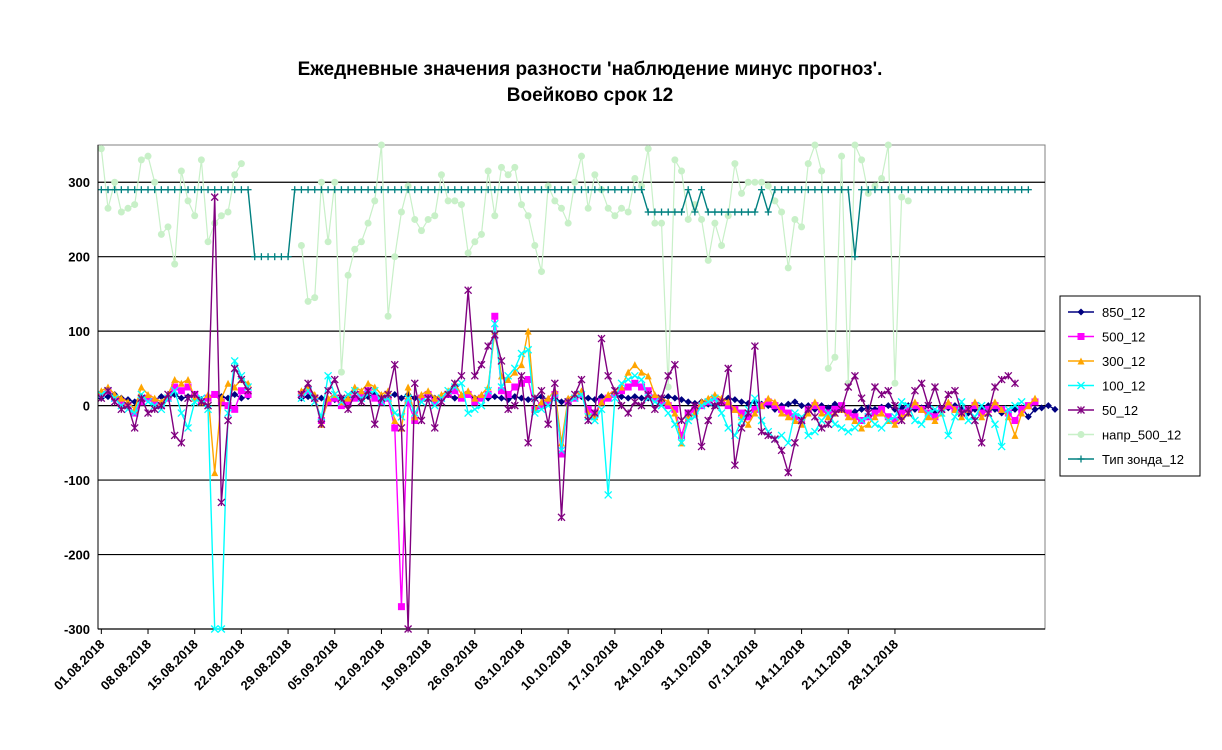 The height and width of the screenshot is (750, 1222). I want to click on x-tick-label: 28.11.2018, so click(873, 665).